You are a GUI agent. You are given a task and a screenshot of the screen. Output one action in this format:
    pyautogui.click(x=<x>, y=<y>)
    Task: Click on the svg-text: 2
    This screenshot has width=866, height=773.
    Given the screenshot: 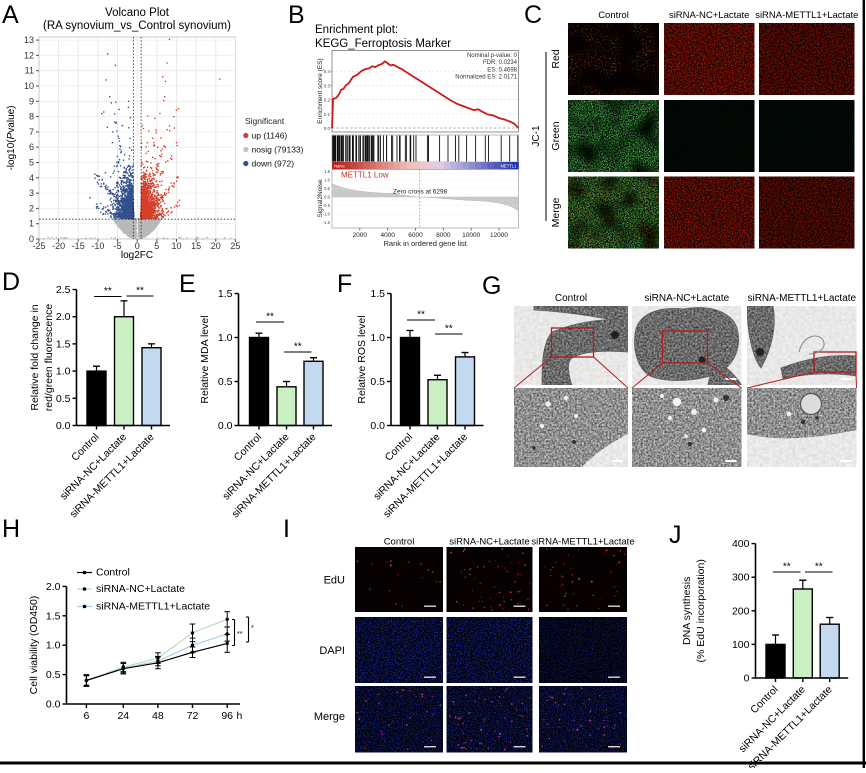 What is the action you would take?
    pyautogui.click(x=31, y=208)
    